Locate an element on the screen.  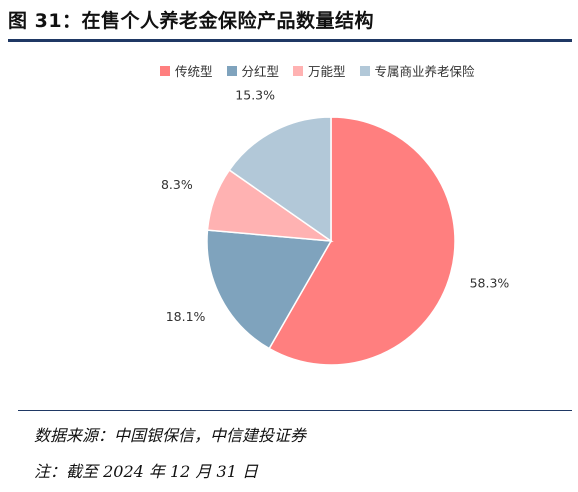
data-label-exclusive-commercial-pension: 15.3% is located at coordinates (255, 95).